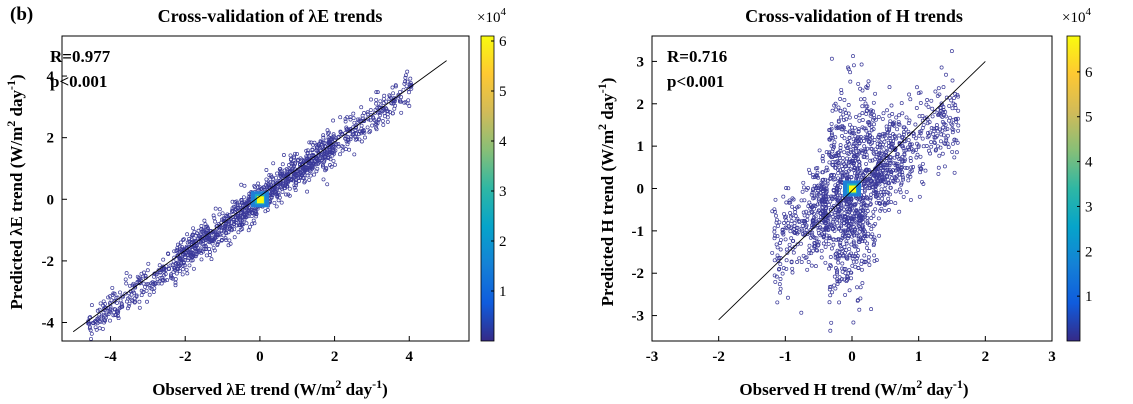  Describe the element at coordinates (852, 357) in the screenshot. I see `x-tick-label: 0` at that location.